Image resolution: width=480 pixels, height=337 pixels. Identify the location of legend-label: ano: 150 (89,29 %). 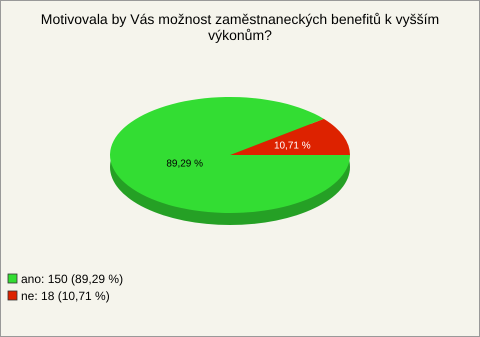
(72, 279).